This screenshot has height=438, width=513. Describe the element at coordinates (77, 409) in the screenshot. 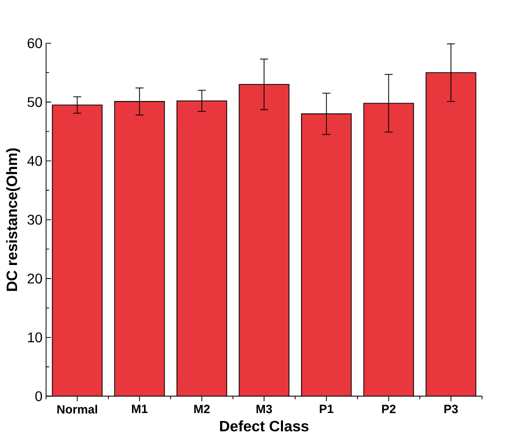

I see `x-tick-label: Normal` at that location.